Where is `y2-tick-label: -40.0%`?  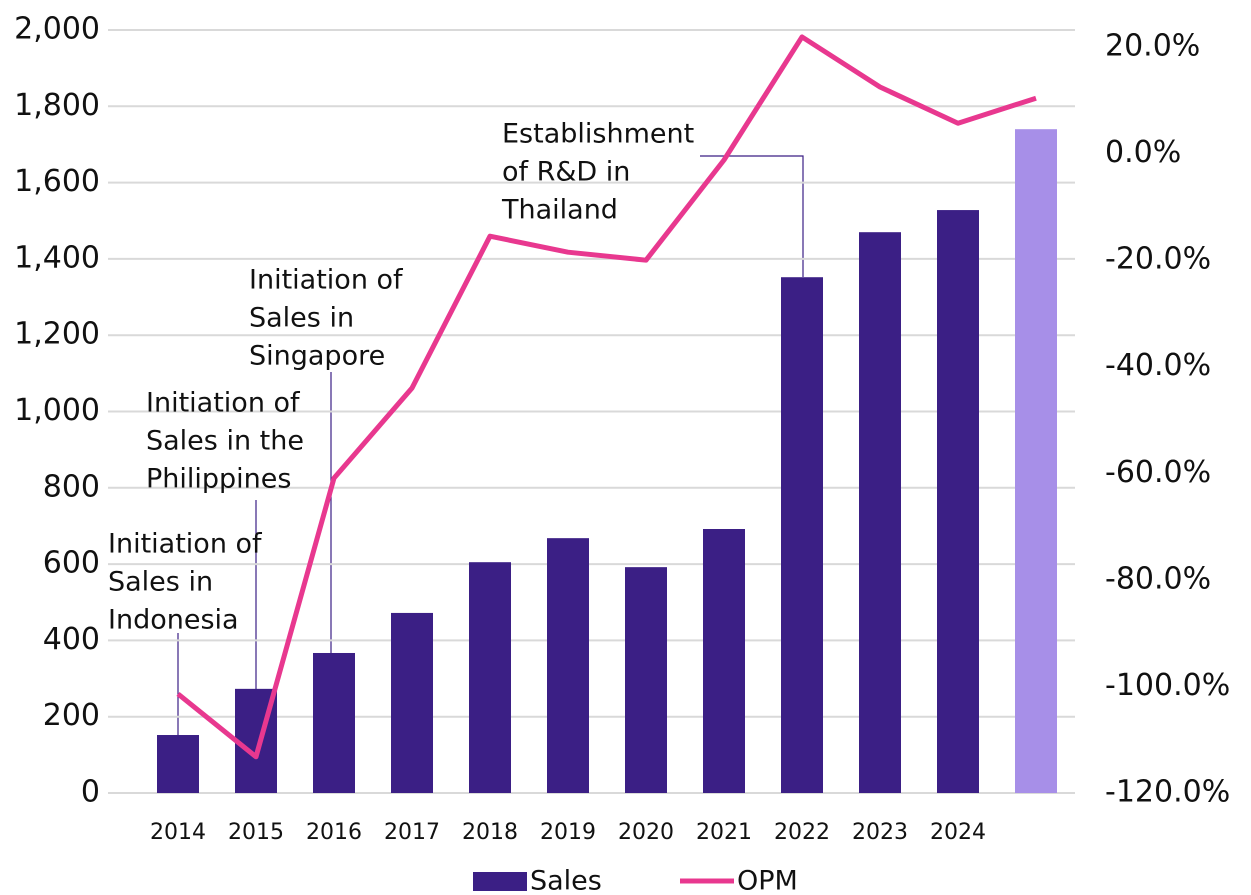
y2-tick-label: -40.0% is located at coordinates (1158, 365).